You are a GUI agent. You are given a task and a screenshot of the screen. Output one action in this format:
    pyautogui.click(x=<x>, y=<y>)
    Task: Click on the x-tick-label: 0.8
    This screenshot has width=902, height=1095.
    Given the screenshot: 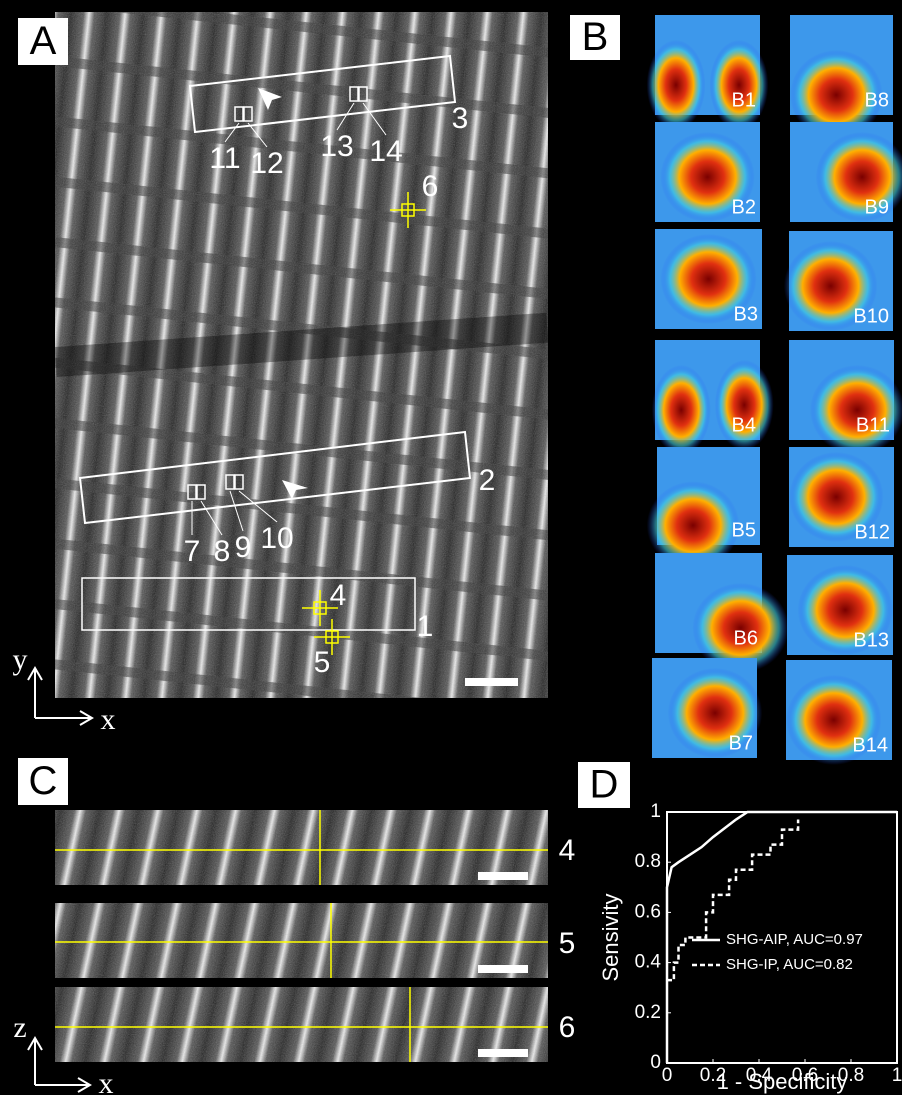 What is the action you would take?
    pyautogui.click(x=851, y=1075)
    